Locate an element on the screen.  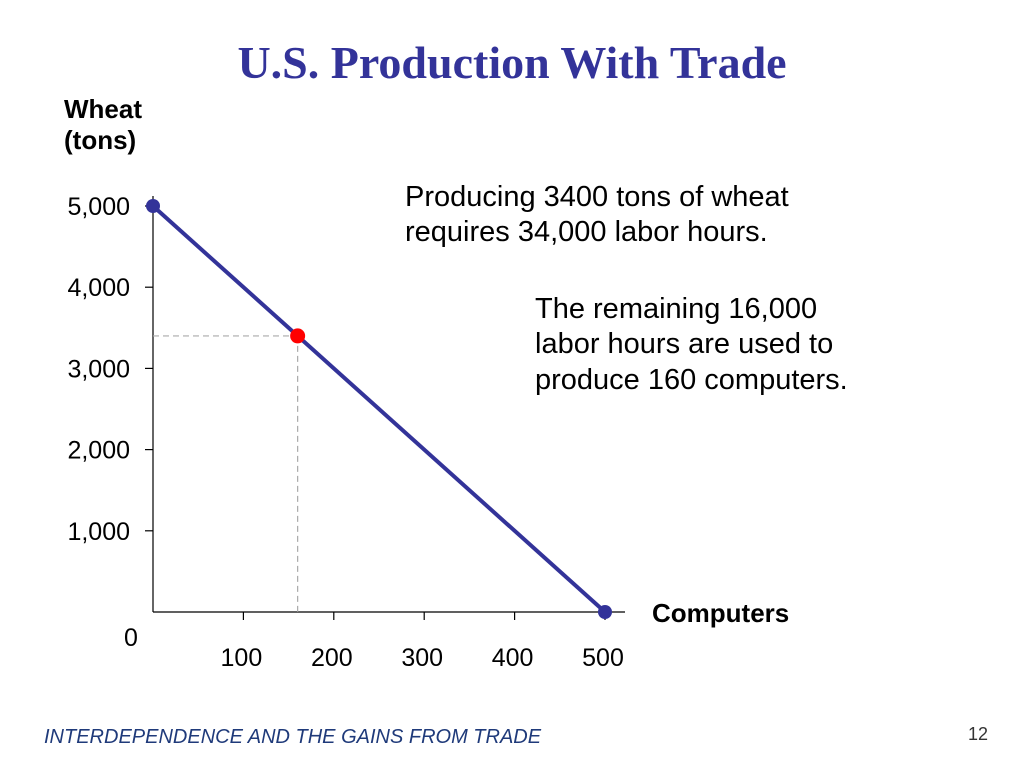
x-tick-label: 100 is located at coordinates (242, 658).